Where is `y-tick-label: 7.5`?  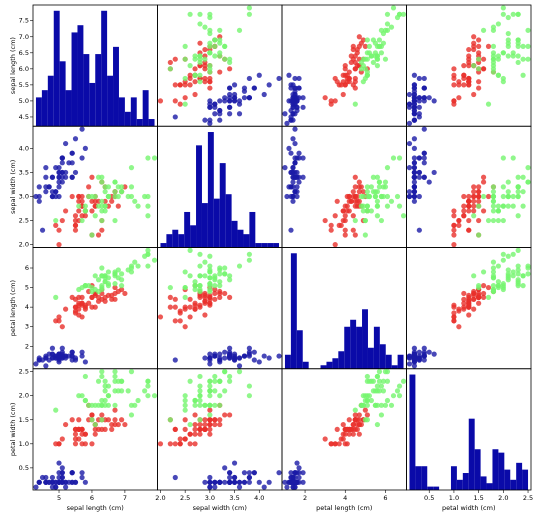 y-tick-label: 7.5 is located at coordinates (24, 21).